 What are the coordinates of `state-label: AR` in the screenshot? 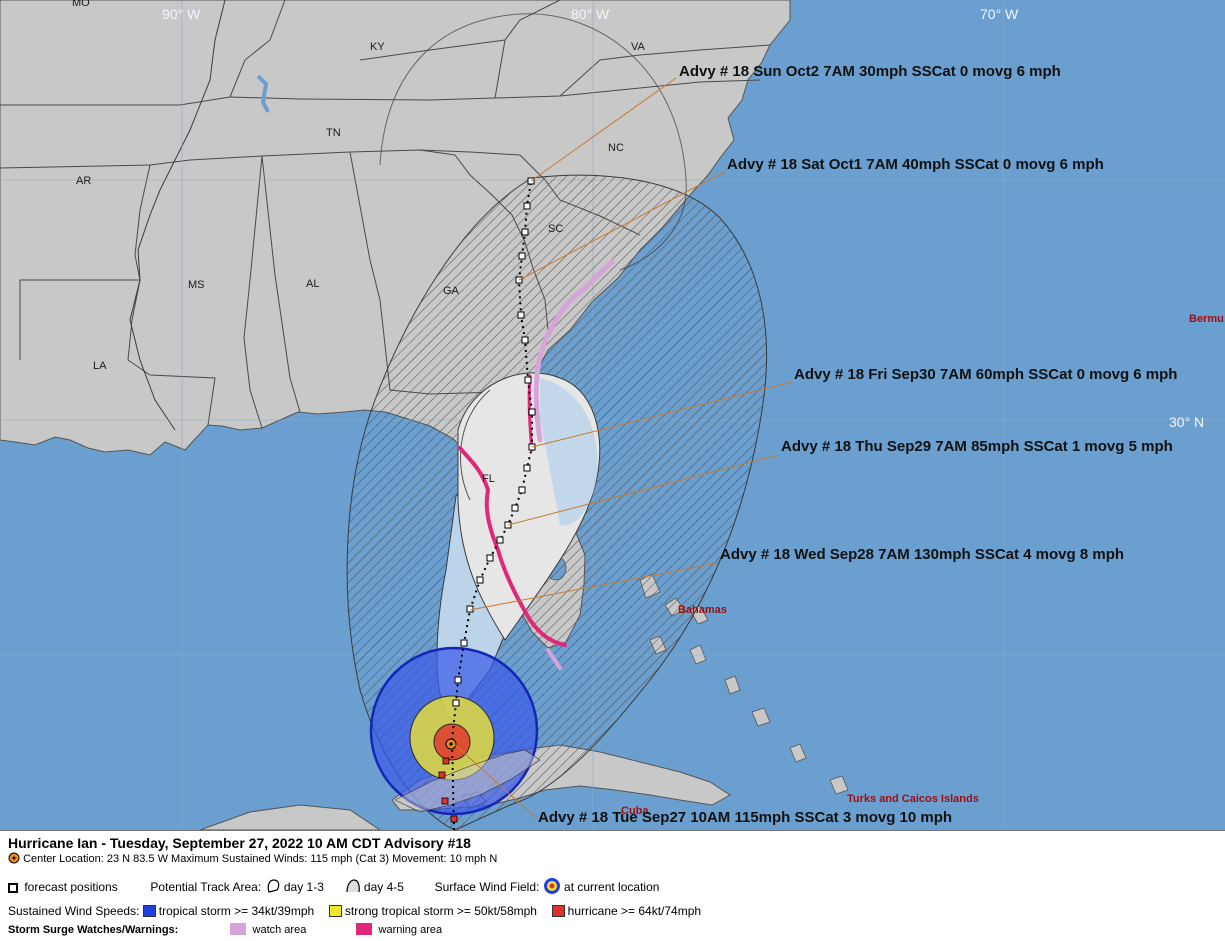 It's located at (83, 181).